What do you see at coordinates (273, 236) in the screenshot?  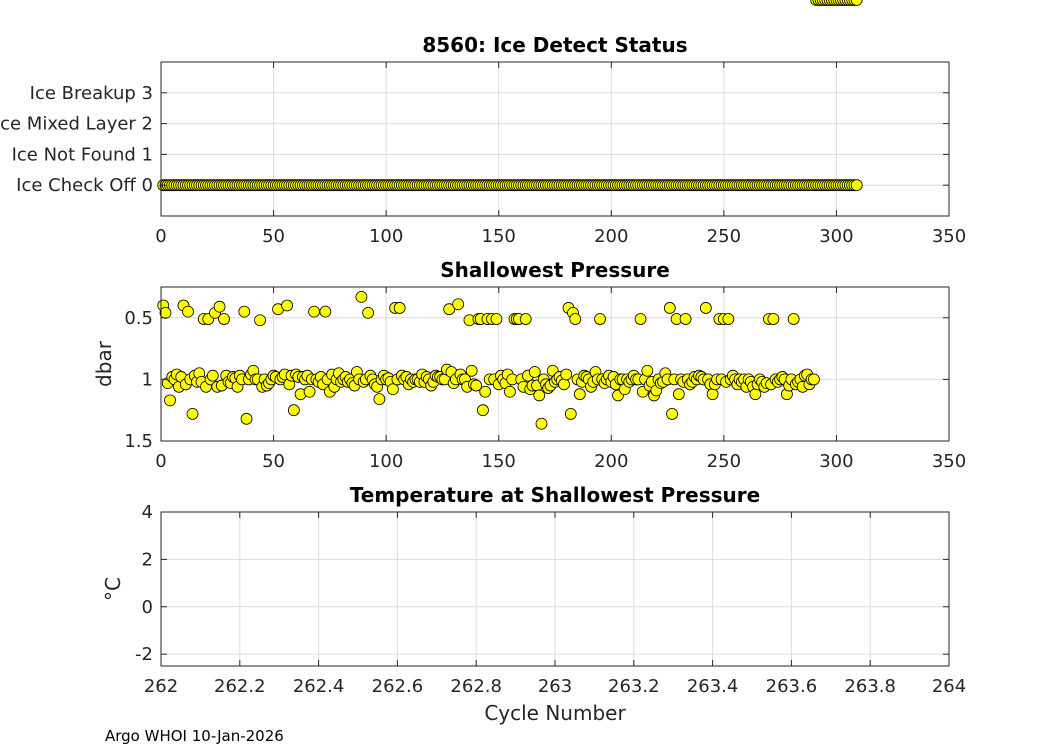 I see `ice-xtick-label: 50` at bounding box center [273, 236].